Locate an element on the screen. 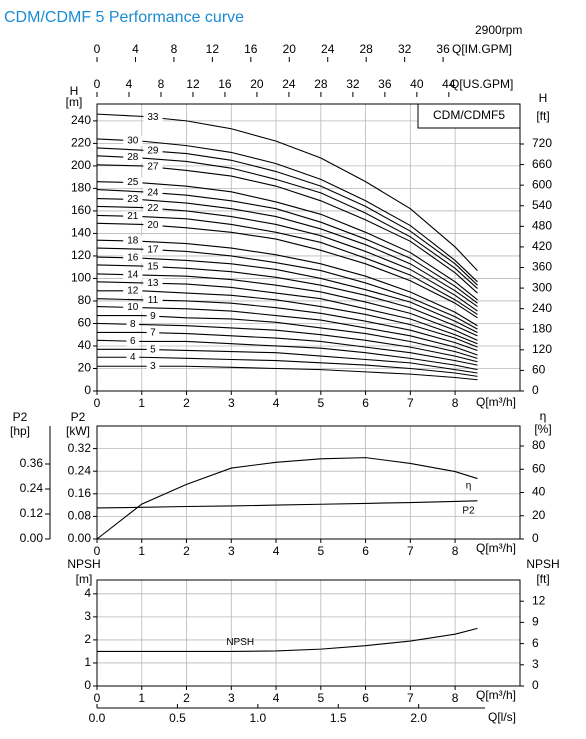 The image size is (586, 739). y-axis-unit: [m] is located at coordinates (84, 579).